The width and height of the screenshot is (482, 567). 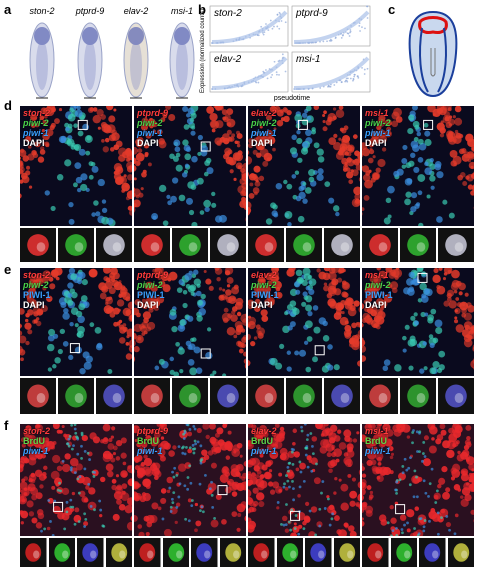 I want to click on zoom-box, so click(x=400, y=509).